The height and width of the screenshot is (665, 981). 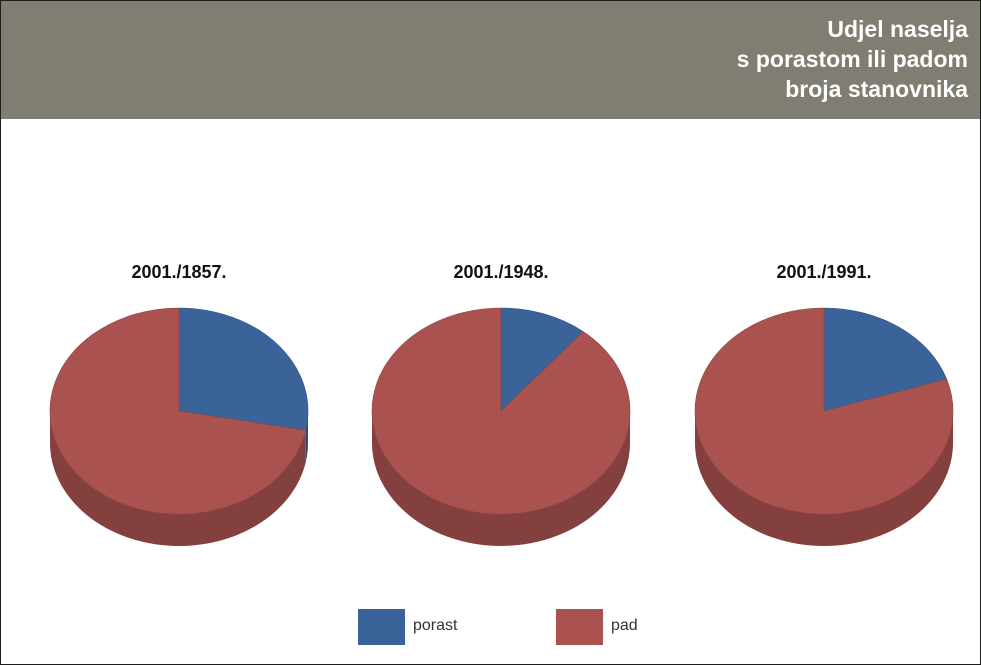 What do you see at coordinates (178, 272) in the screenshot?
I see `chart-title: 2001./1857.` at bounding box center [178, 272].